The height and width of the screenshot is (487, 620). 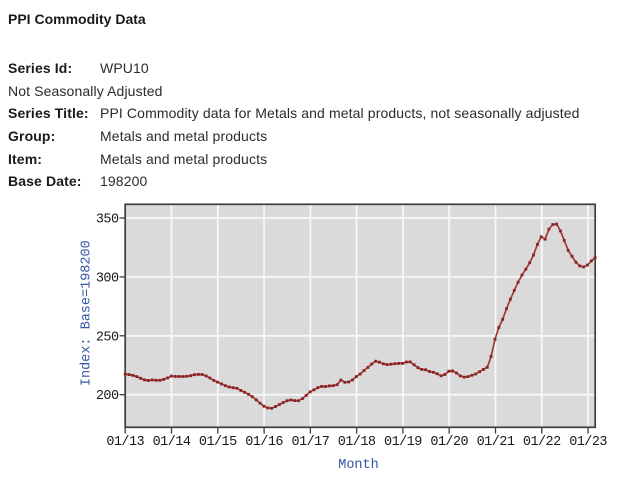 What do you see at coordinates (172, 442) in the screenshot?
I see `svg-text: 01/14` at bounding box center [172, 442].